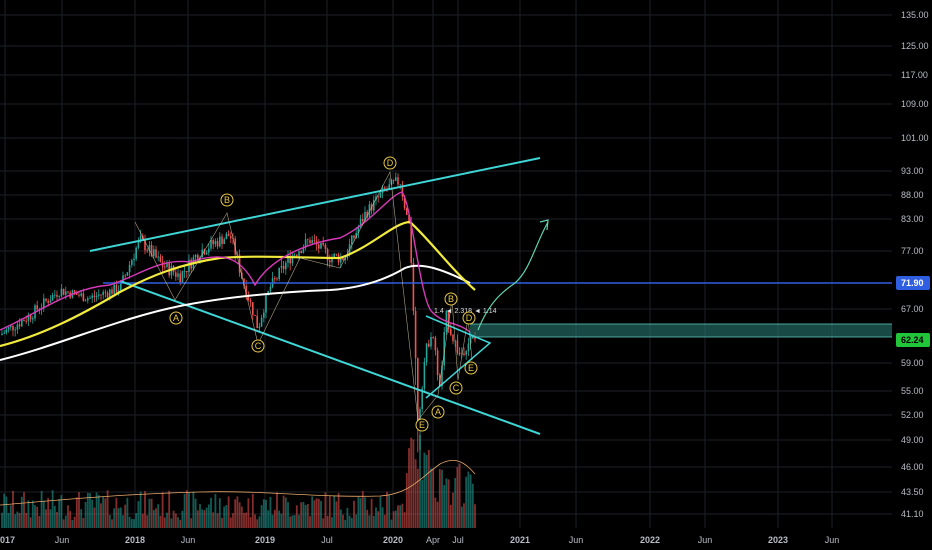  I want to click on x-tick-label: Jun, so click(705, 540).